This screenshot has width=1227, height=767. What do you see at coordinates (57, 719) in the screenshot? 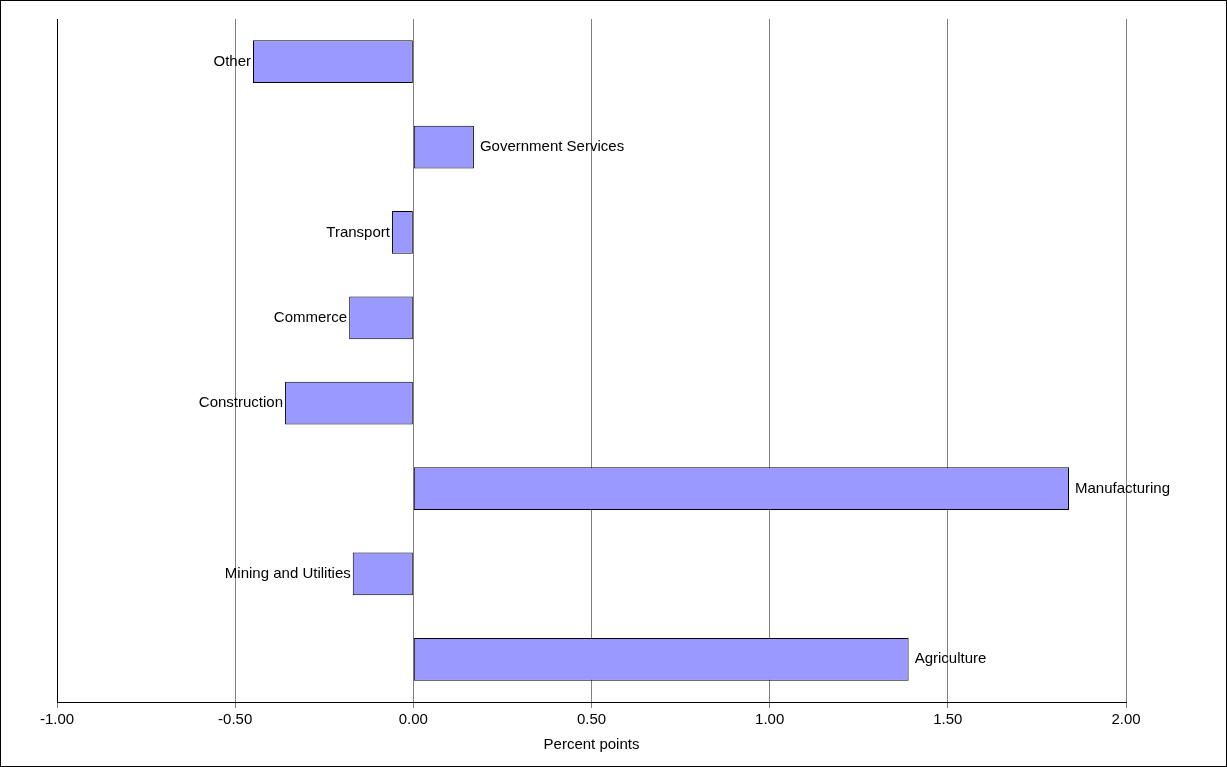
I see `x-tick-label: -1.00` at bounding box center [57, 719].